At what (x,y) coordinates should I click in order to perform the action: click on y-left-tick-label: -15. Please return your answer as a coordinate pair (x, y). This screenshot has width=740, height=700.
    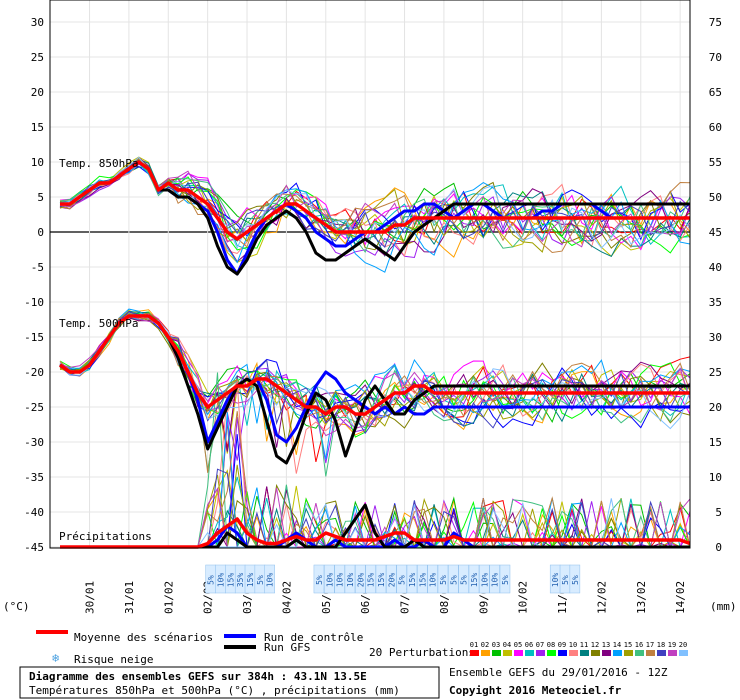
    Looking at the image, I should click on (34, 337).